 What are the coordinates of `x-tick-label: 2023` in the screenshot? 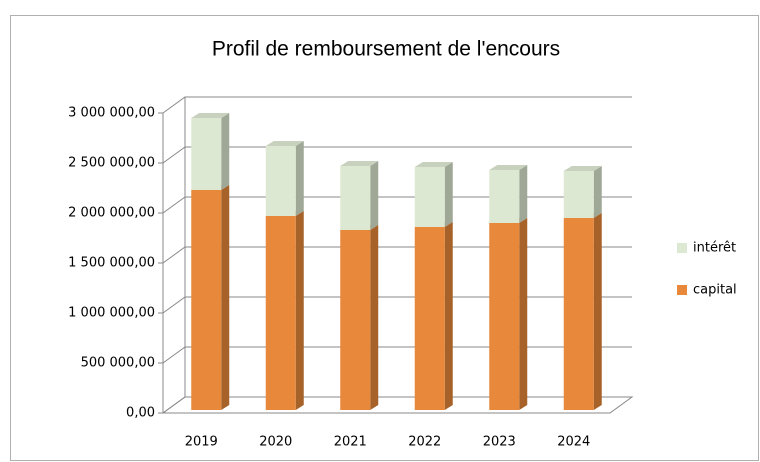 It's located at (499, 442).